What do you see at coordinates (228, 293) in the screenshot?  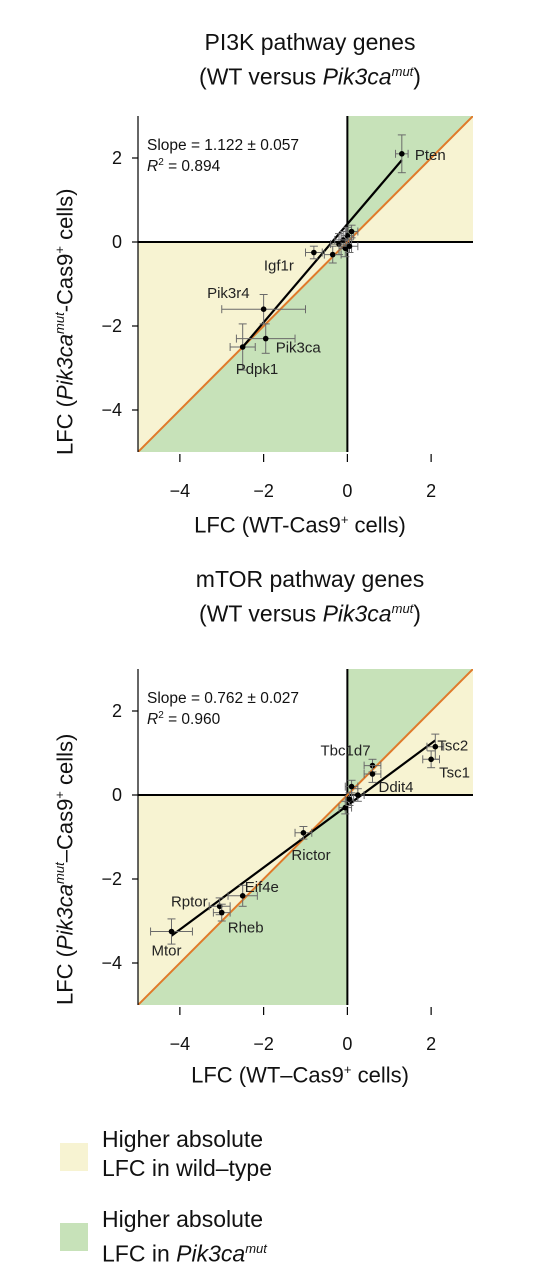 I see `point-label: Pik3r4` at bounding box center [228, 293].